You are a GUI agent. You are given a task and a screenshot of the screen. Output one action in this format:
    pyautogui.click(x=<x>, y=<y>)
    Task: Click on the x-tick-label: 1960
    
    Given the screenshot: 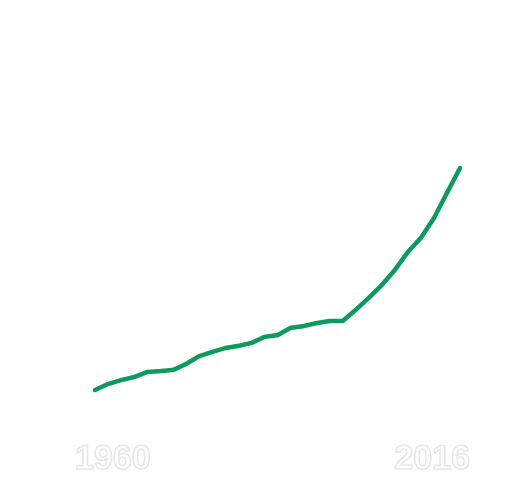 What is the action you would take?
    pyautogui.click(x=113, y=458)
    